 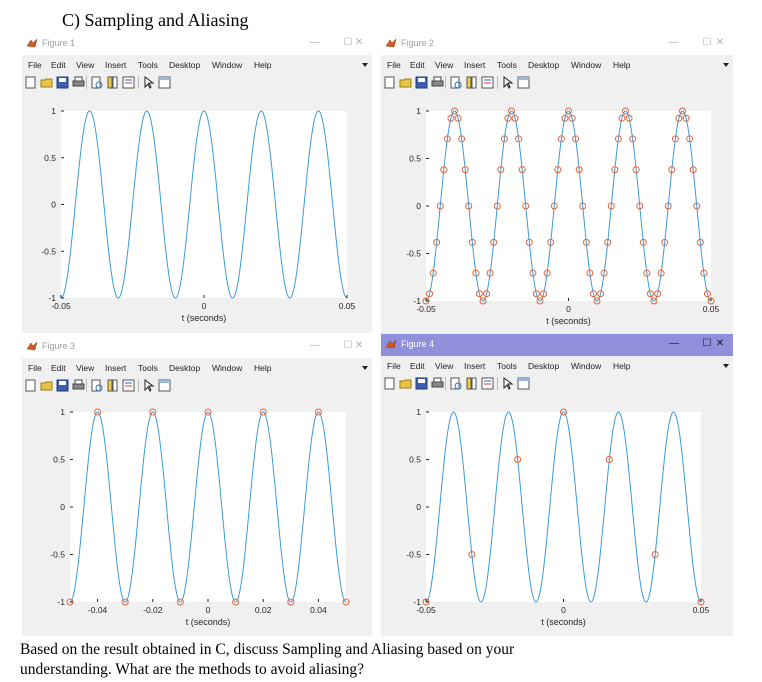 I want to click on title-bar: Figure 1 — ☐ ✕, so click(x=197, y=44).